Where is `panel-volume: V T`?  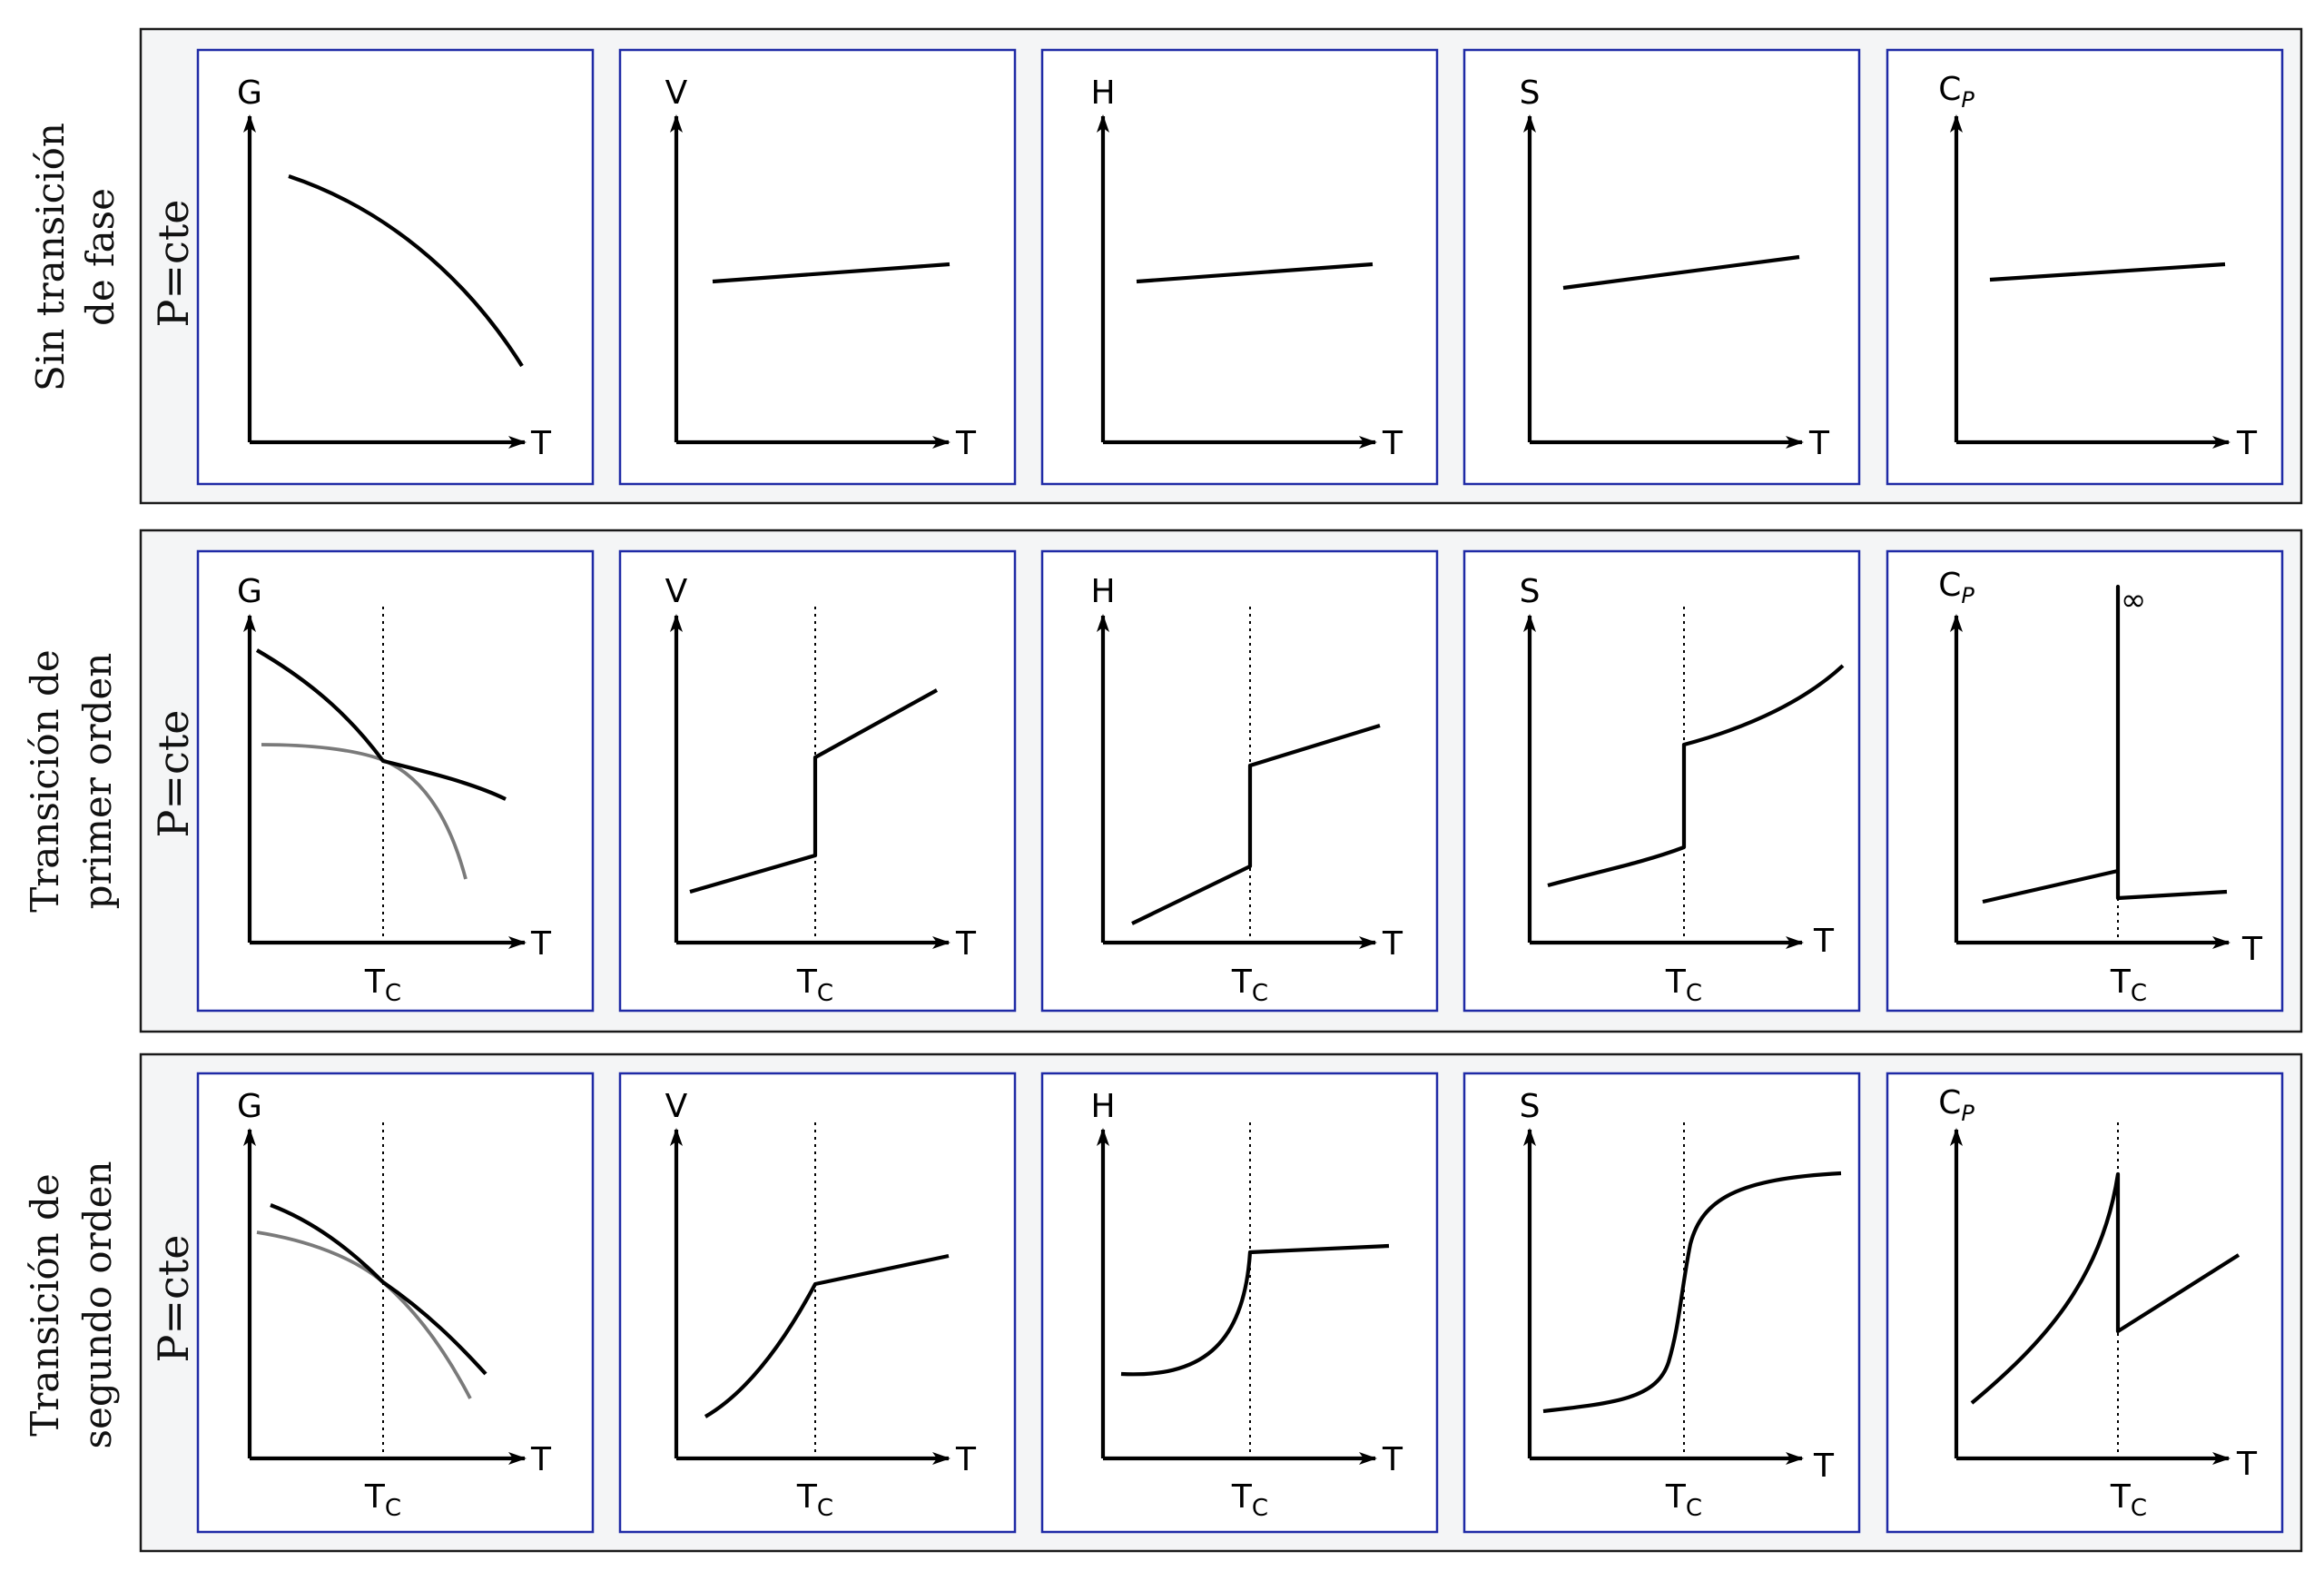 panel-volume: V T is located at coordinates (817, 267).